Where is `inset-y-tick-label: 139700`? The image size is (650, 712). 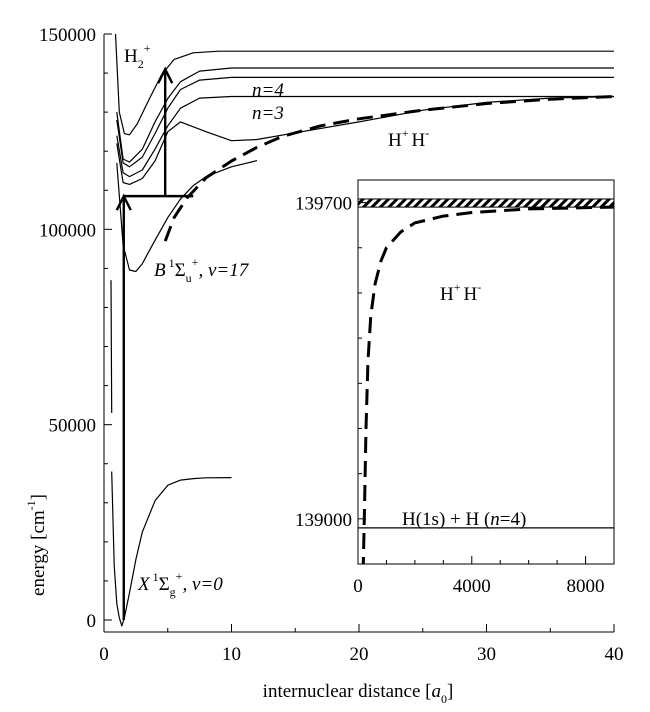
inset-y-tick-label: 139700 is located at coordinates (323, 204).